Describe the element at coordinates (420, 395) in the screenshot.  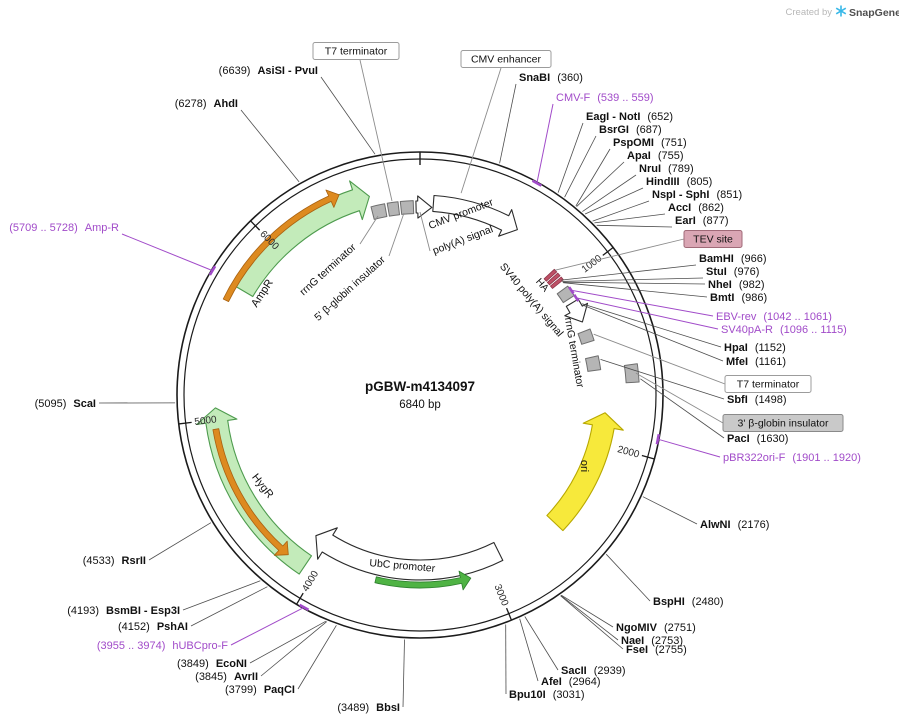
I see `plasmid-title-block: pGBW-m4134097 6840 bp` at that location.